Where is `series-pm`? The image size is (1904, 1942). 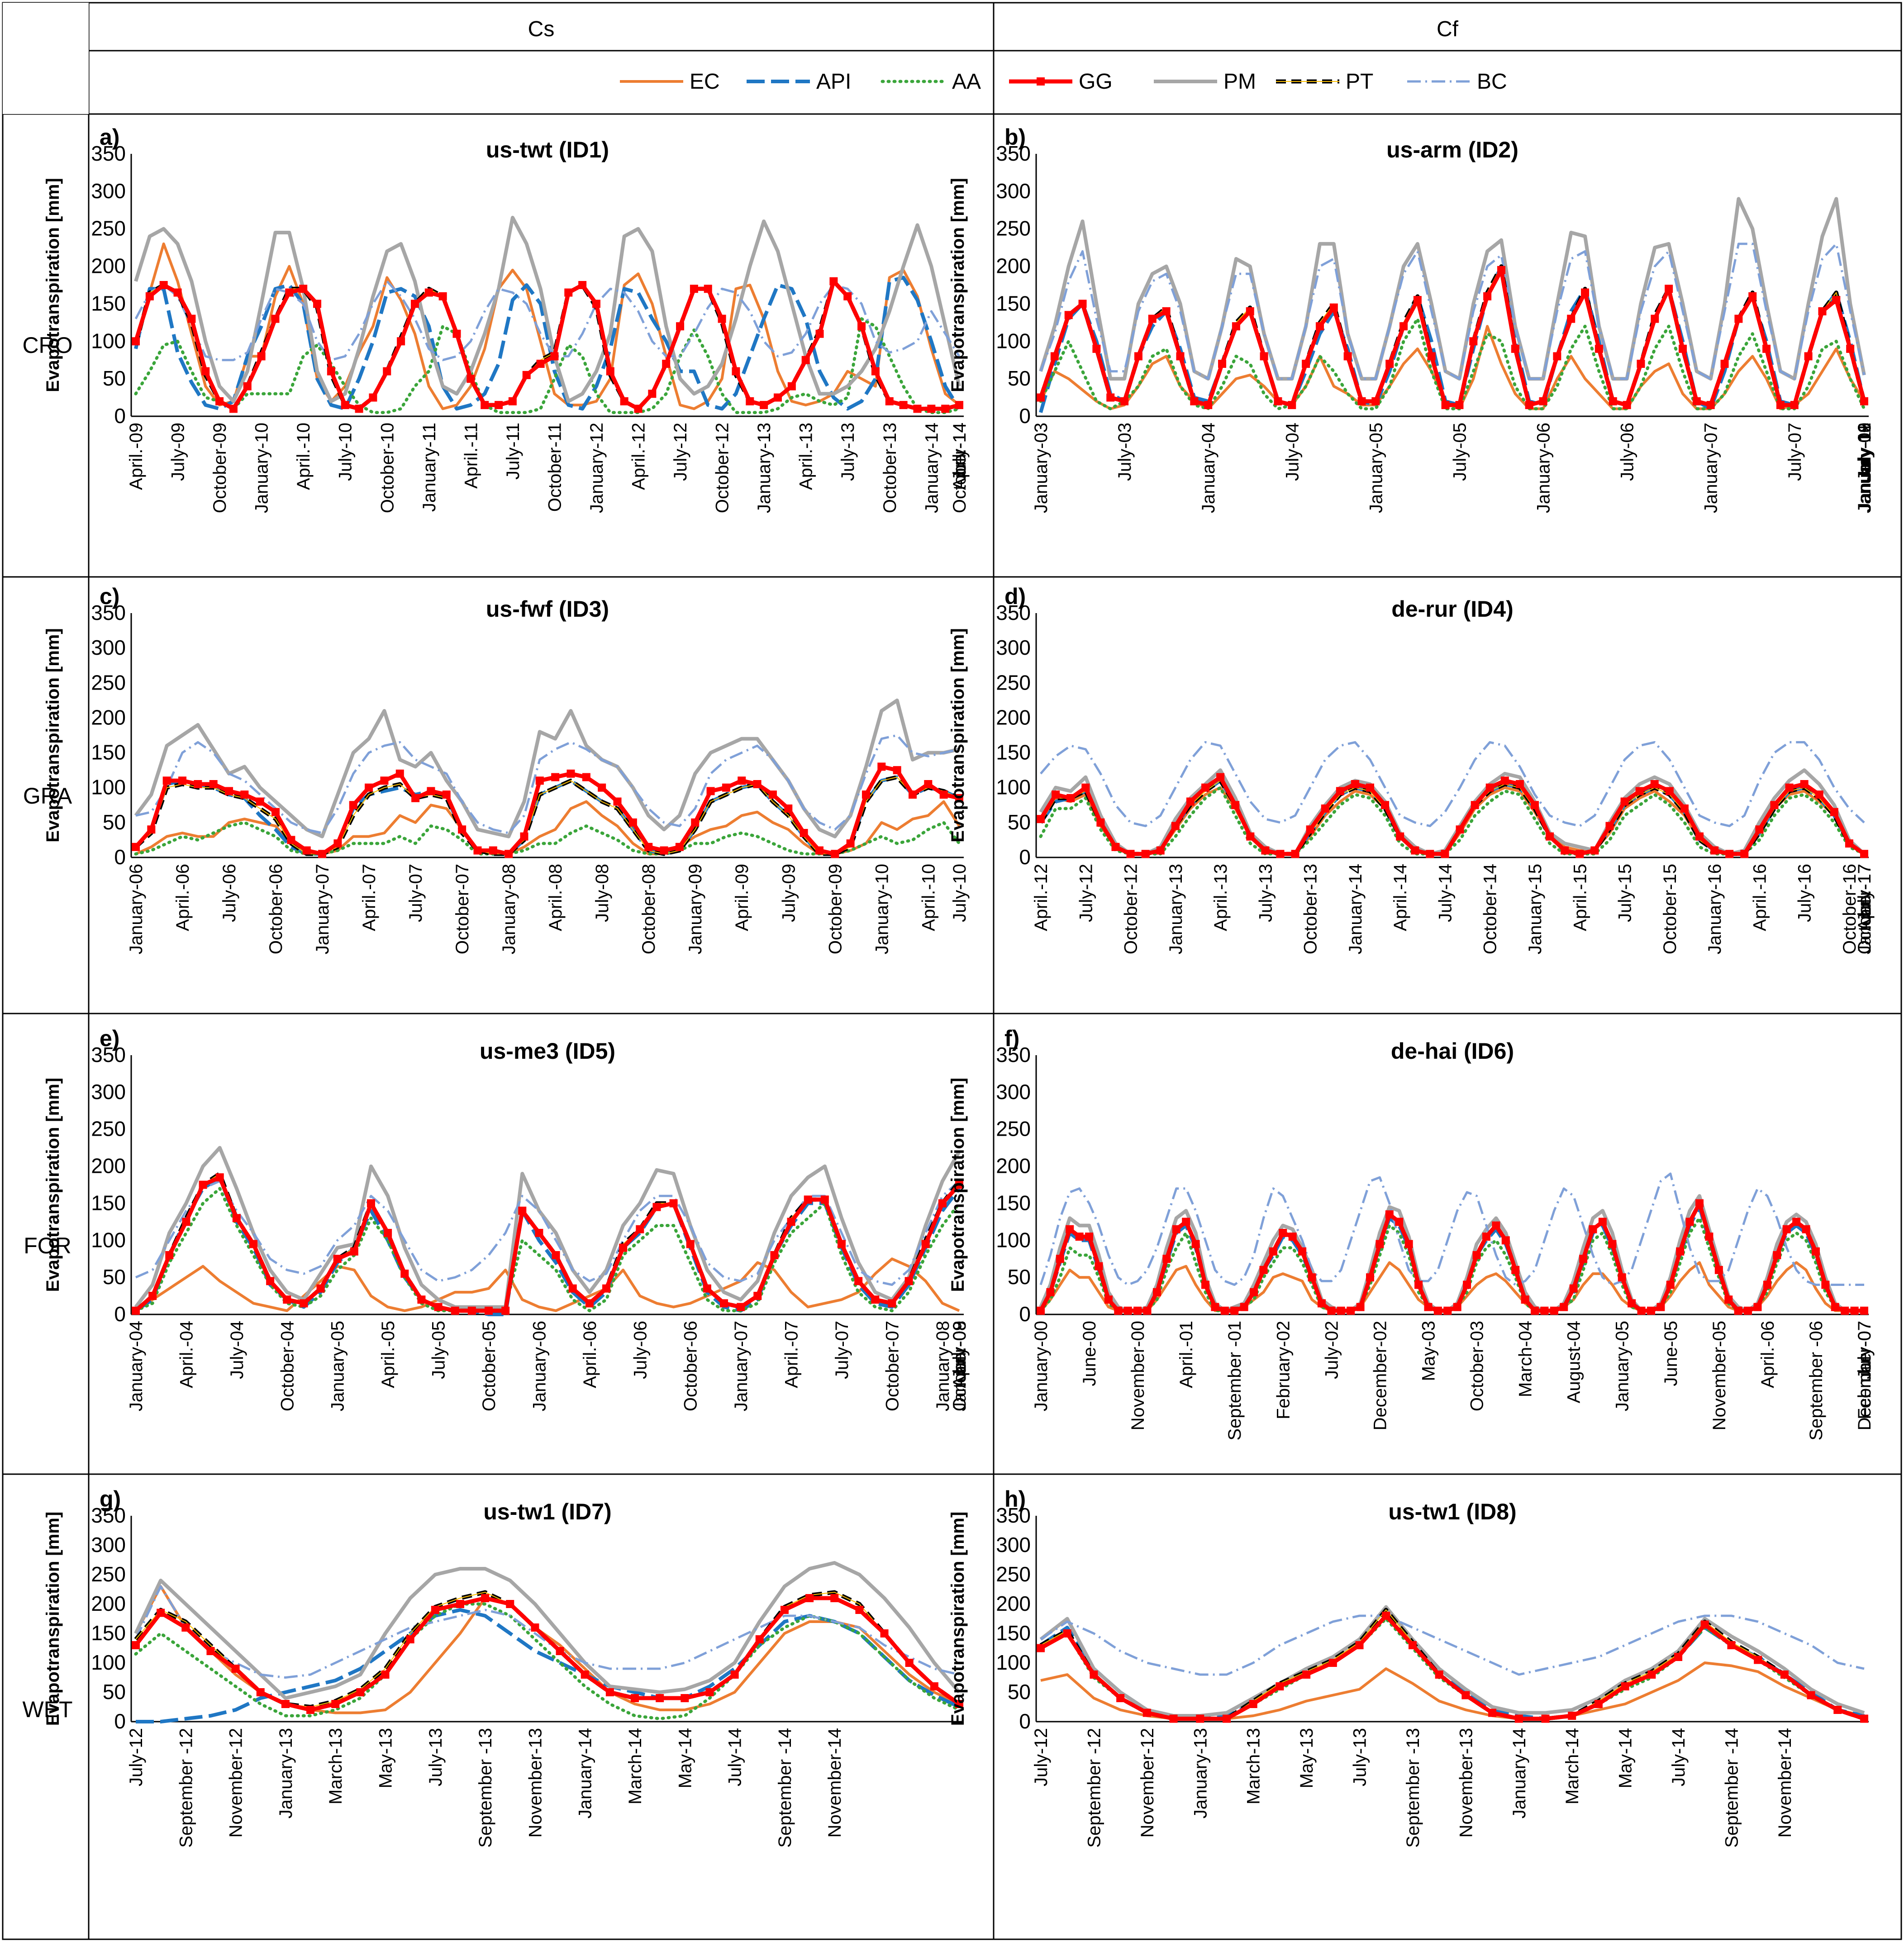 series-pm is located at coordinates (1452, 289).